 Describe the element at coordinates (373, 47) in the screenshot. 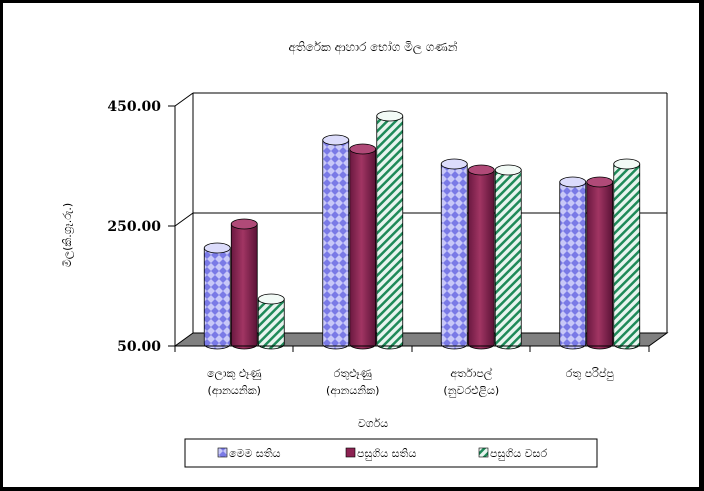

I see `chart-title: අතිරේක ආහාර භෝග මිල ගණන්` at that location.